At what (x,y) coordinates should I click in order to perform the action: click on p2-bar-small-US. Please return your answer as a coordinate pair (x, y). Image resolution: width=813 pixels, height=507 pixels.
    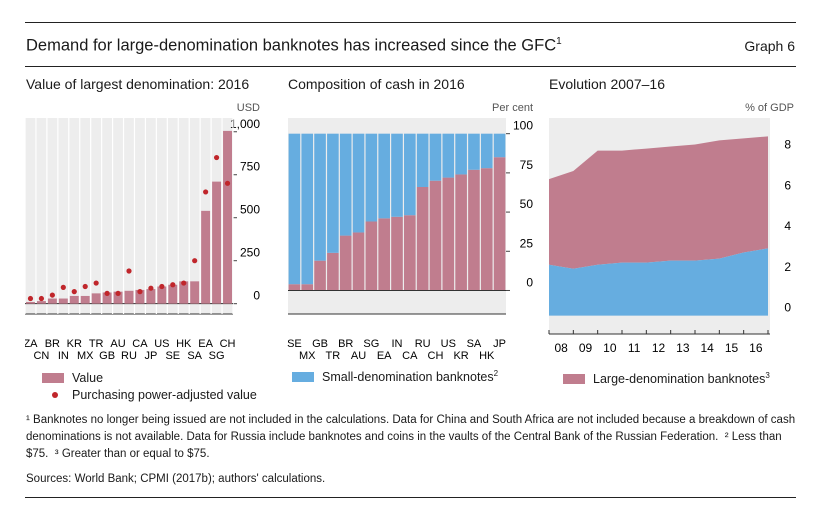
    Looking at the image, I should click on (448, 155).